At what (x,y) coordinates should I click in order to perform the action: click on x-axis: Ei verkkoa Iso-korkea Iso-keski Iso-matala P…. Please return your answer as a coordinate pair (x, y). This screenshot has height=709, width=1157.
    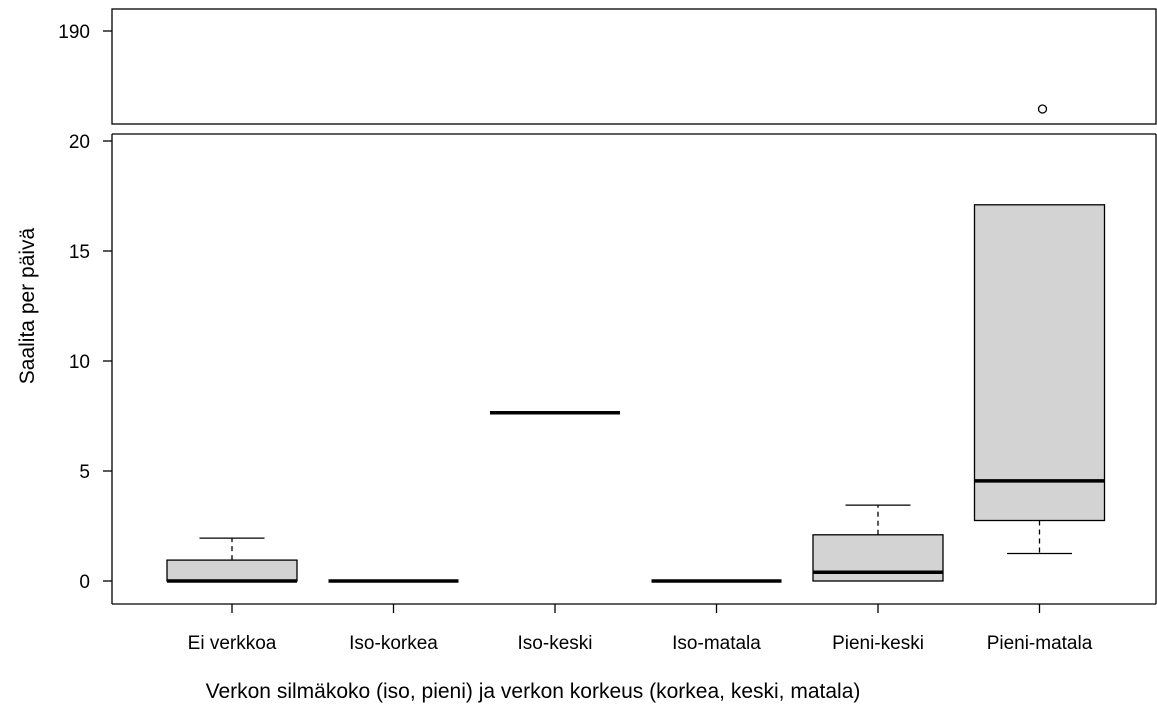
    Looking at the image, I should click on (640, 629).